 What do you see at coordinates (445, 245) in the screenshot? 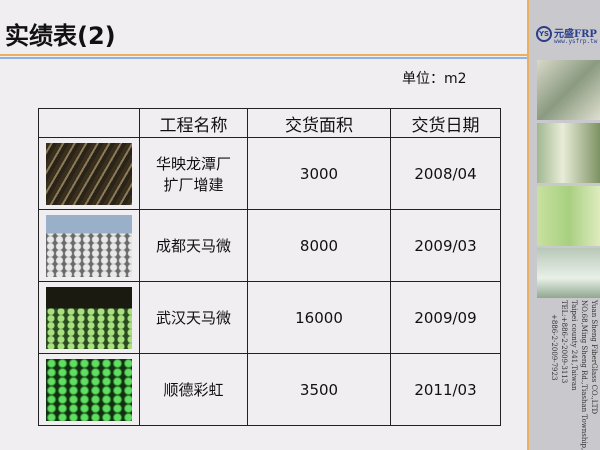
I see `delivery-date: 2009/03` at bounding box center [445, 245].